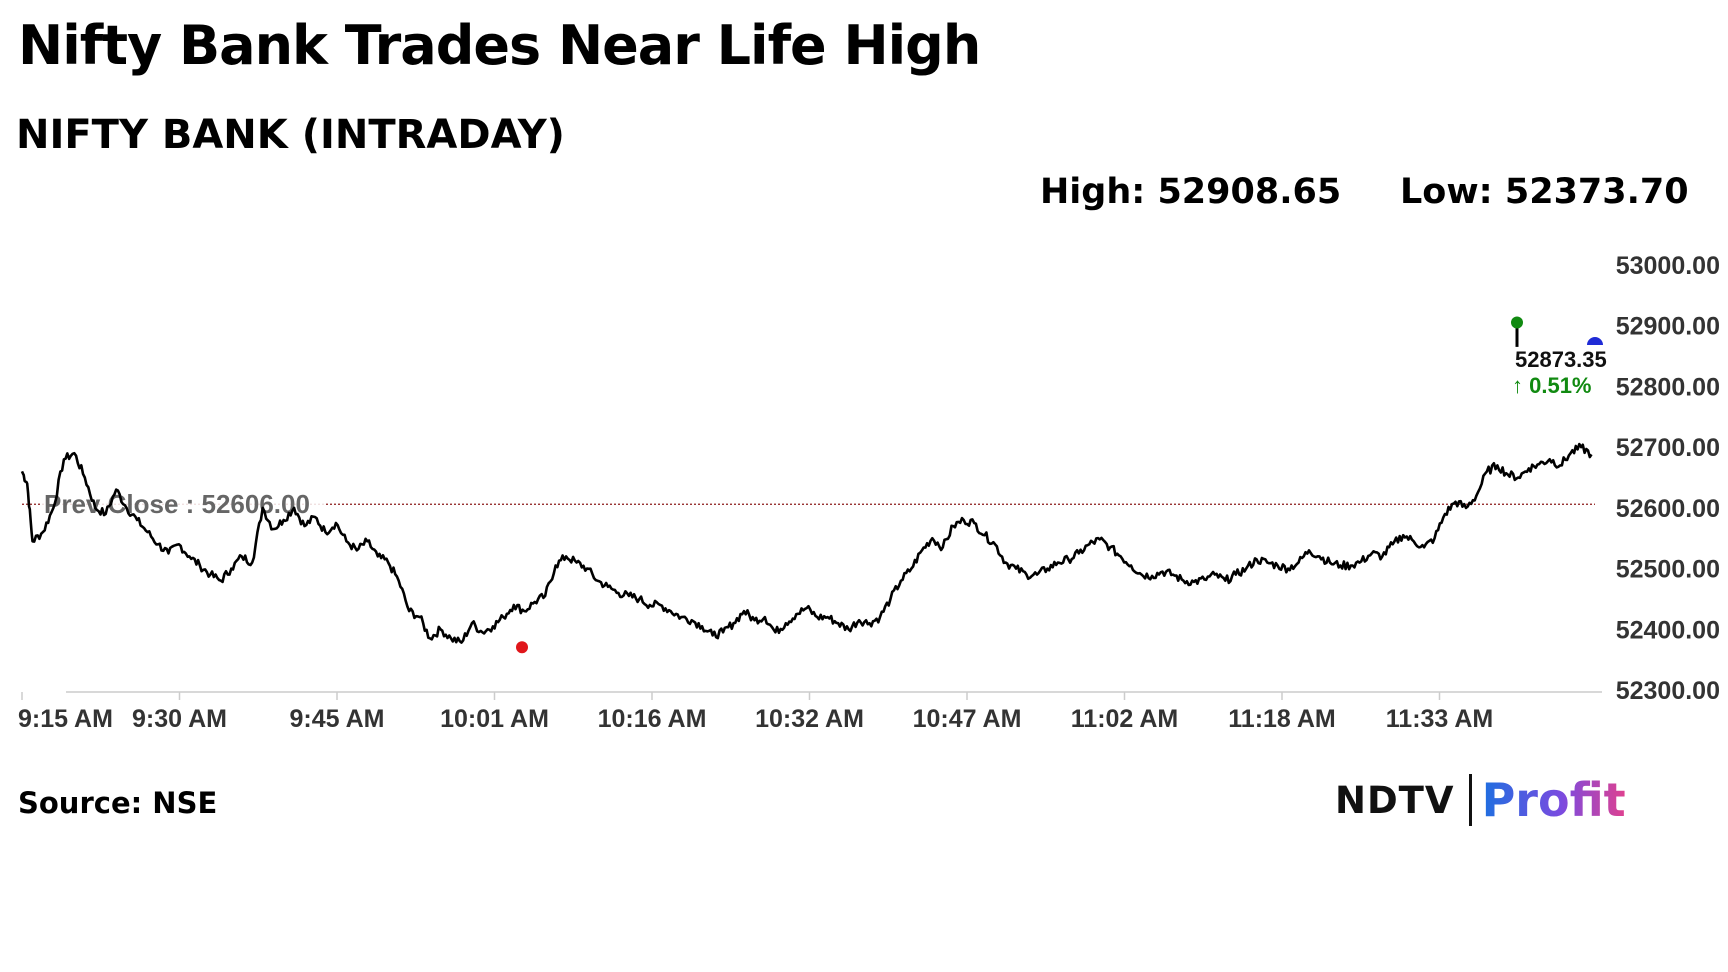  Describe the element at coordinates (1517, 322) in the screenshot. I see `day-high-marker` at that location.